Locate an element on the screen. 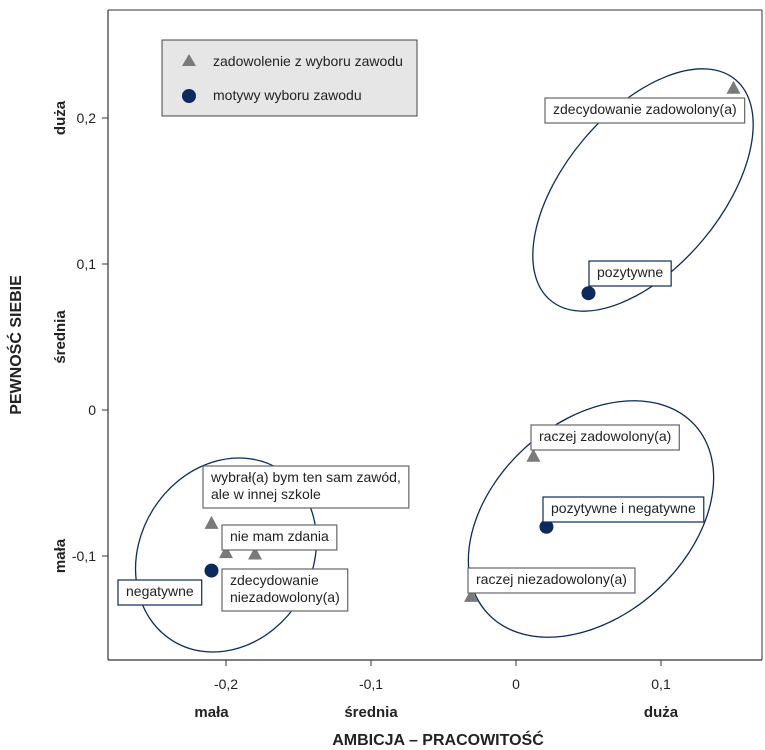 The height and width of the screenshot is (750, 765). y-tick-label: -0,1 is located at coordinates (84, 556).